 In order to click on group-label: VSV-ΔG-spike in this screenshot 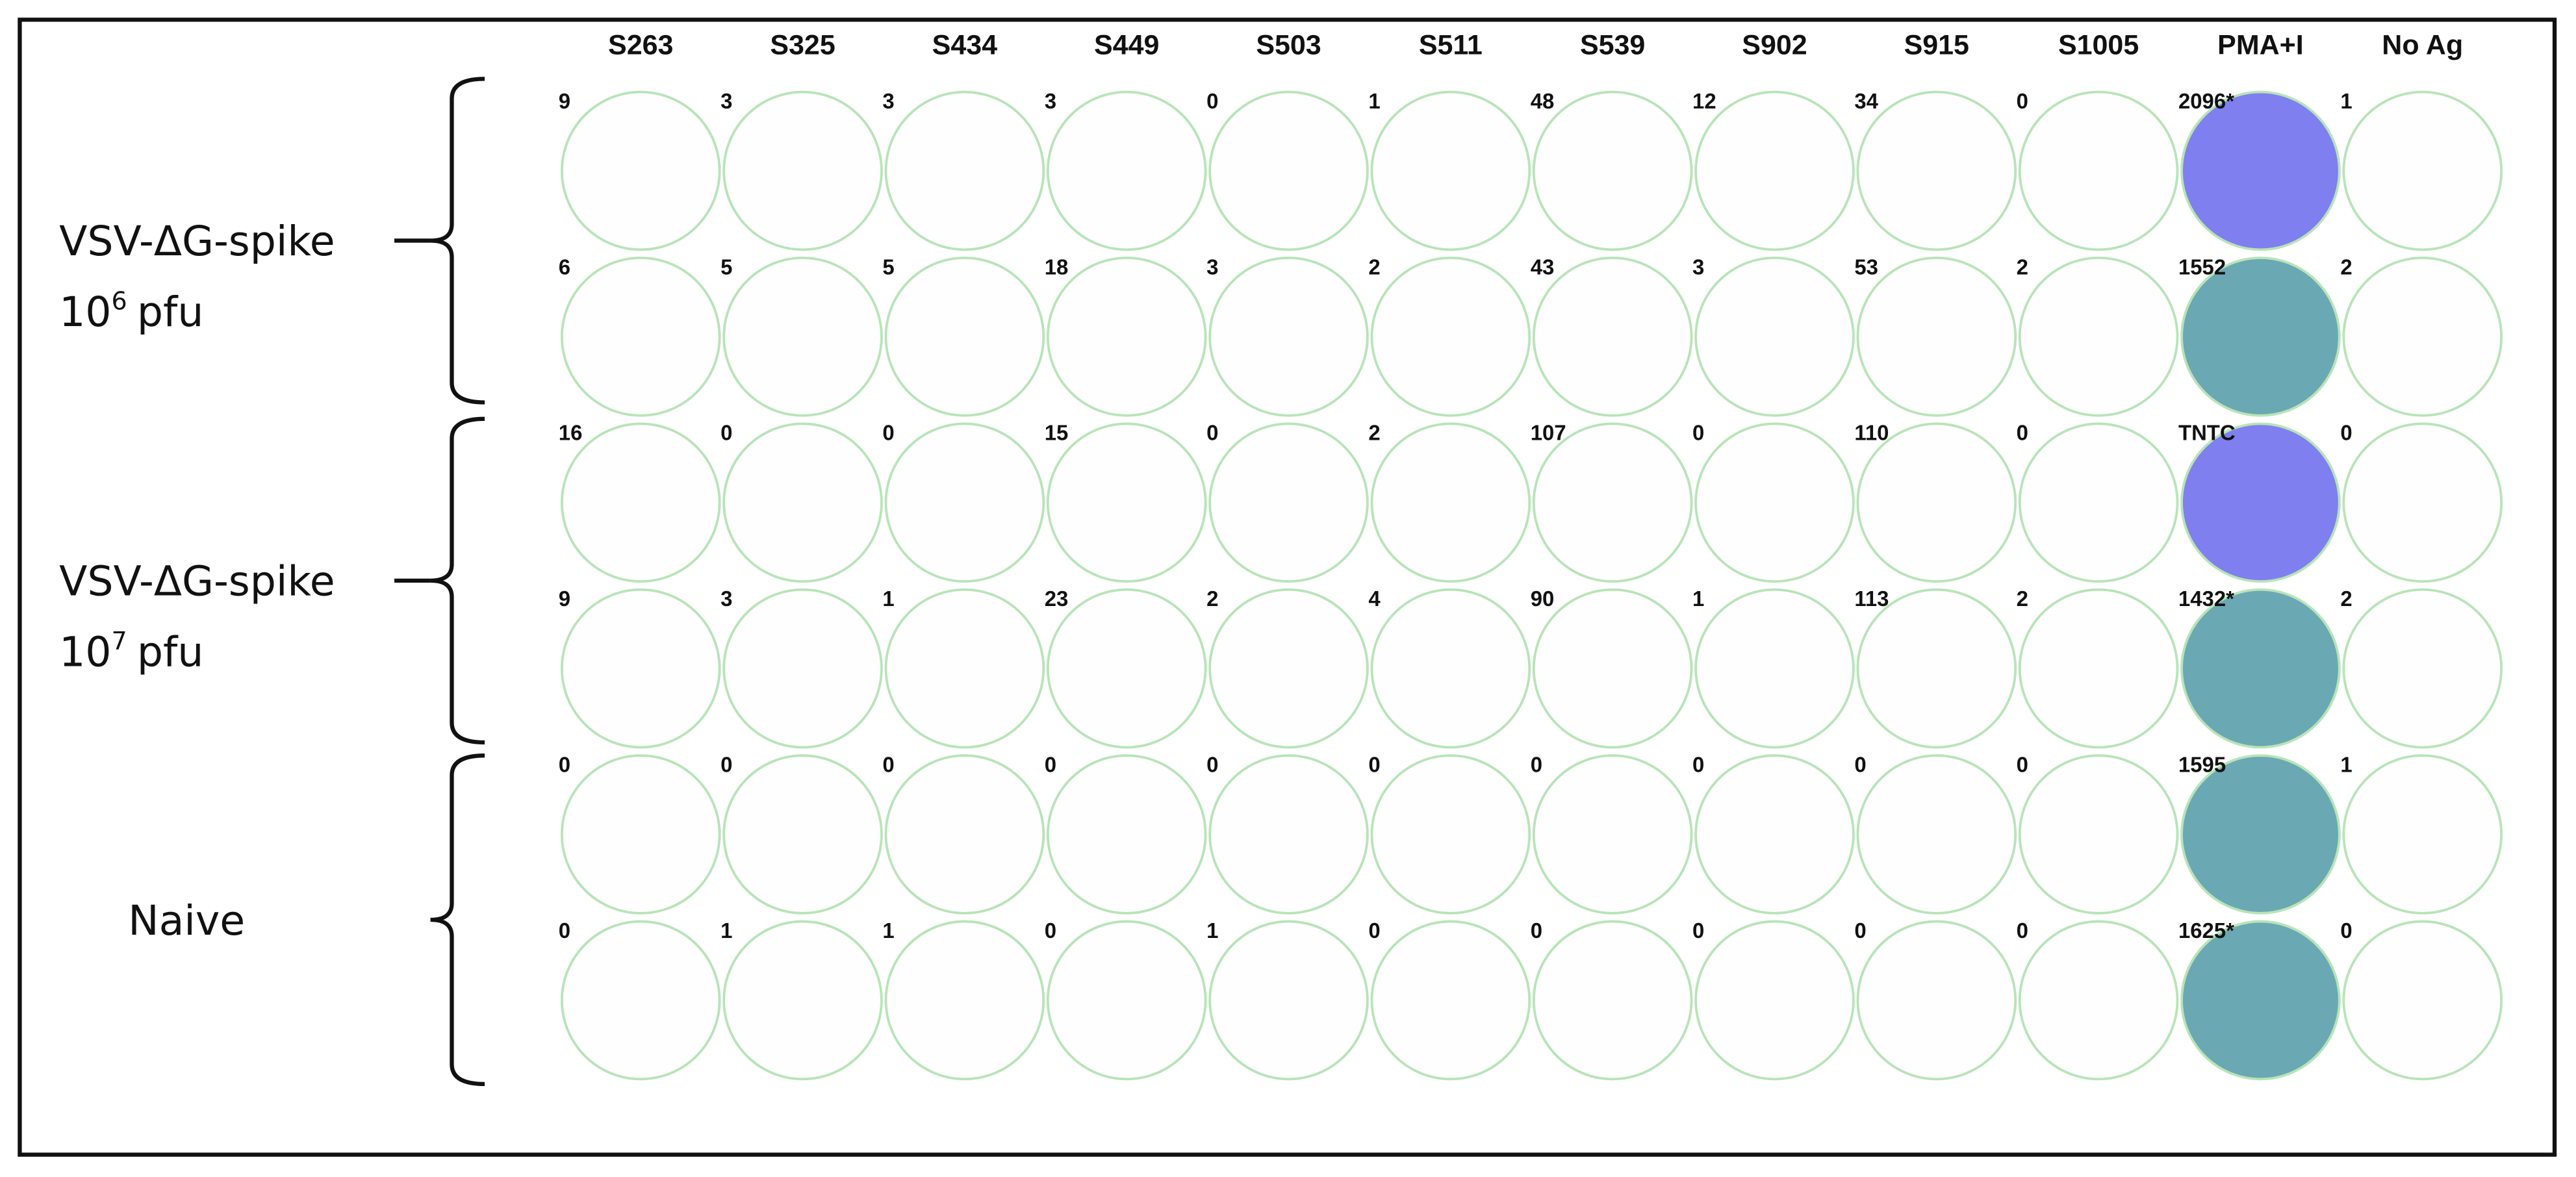, I will do `click(197, 581)`.